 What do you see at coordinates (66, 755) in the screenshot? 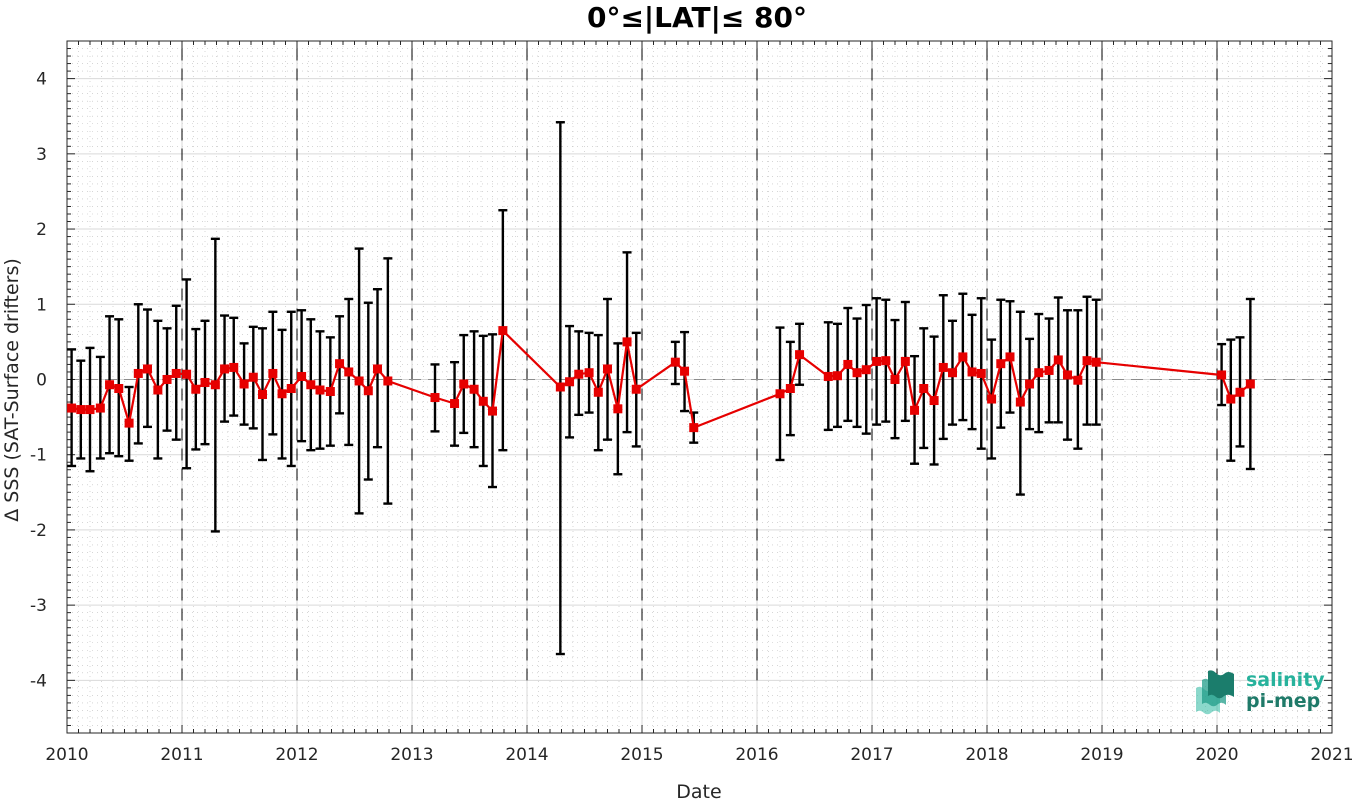
I see `x-tick-label: 2010` at bounding box center [66, 755].